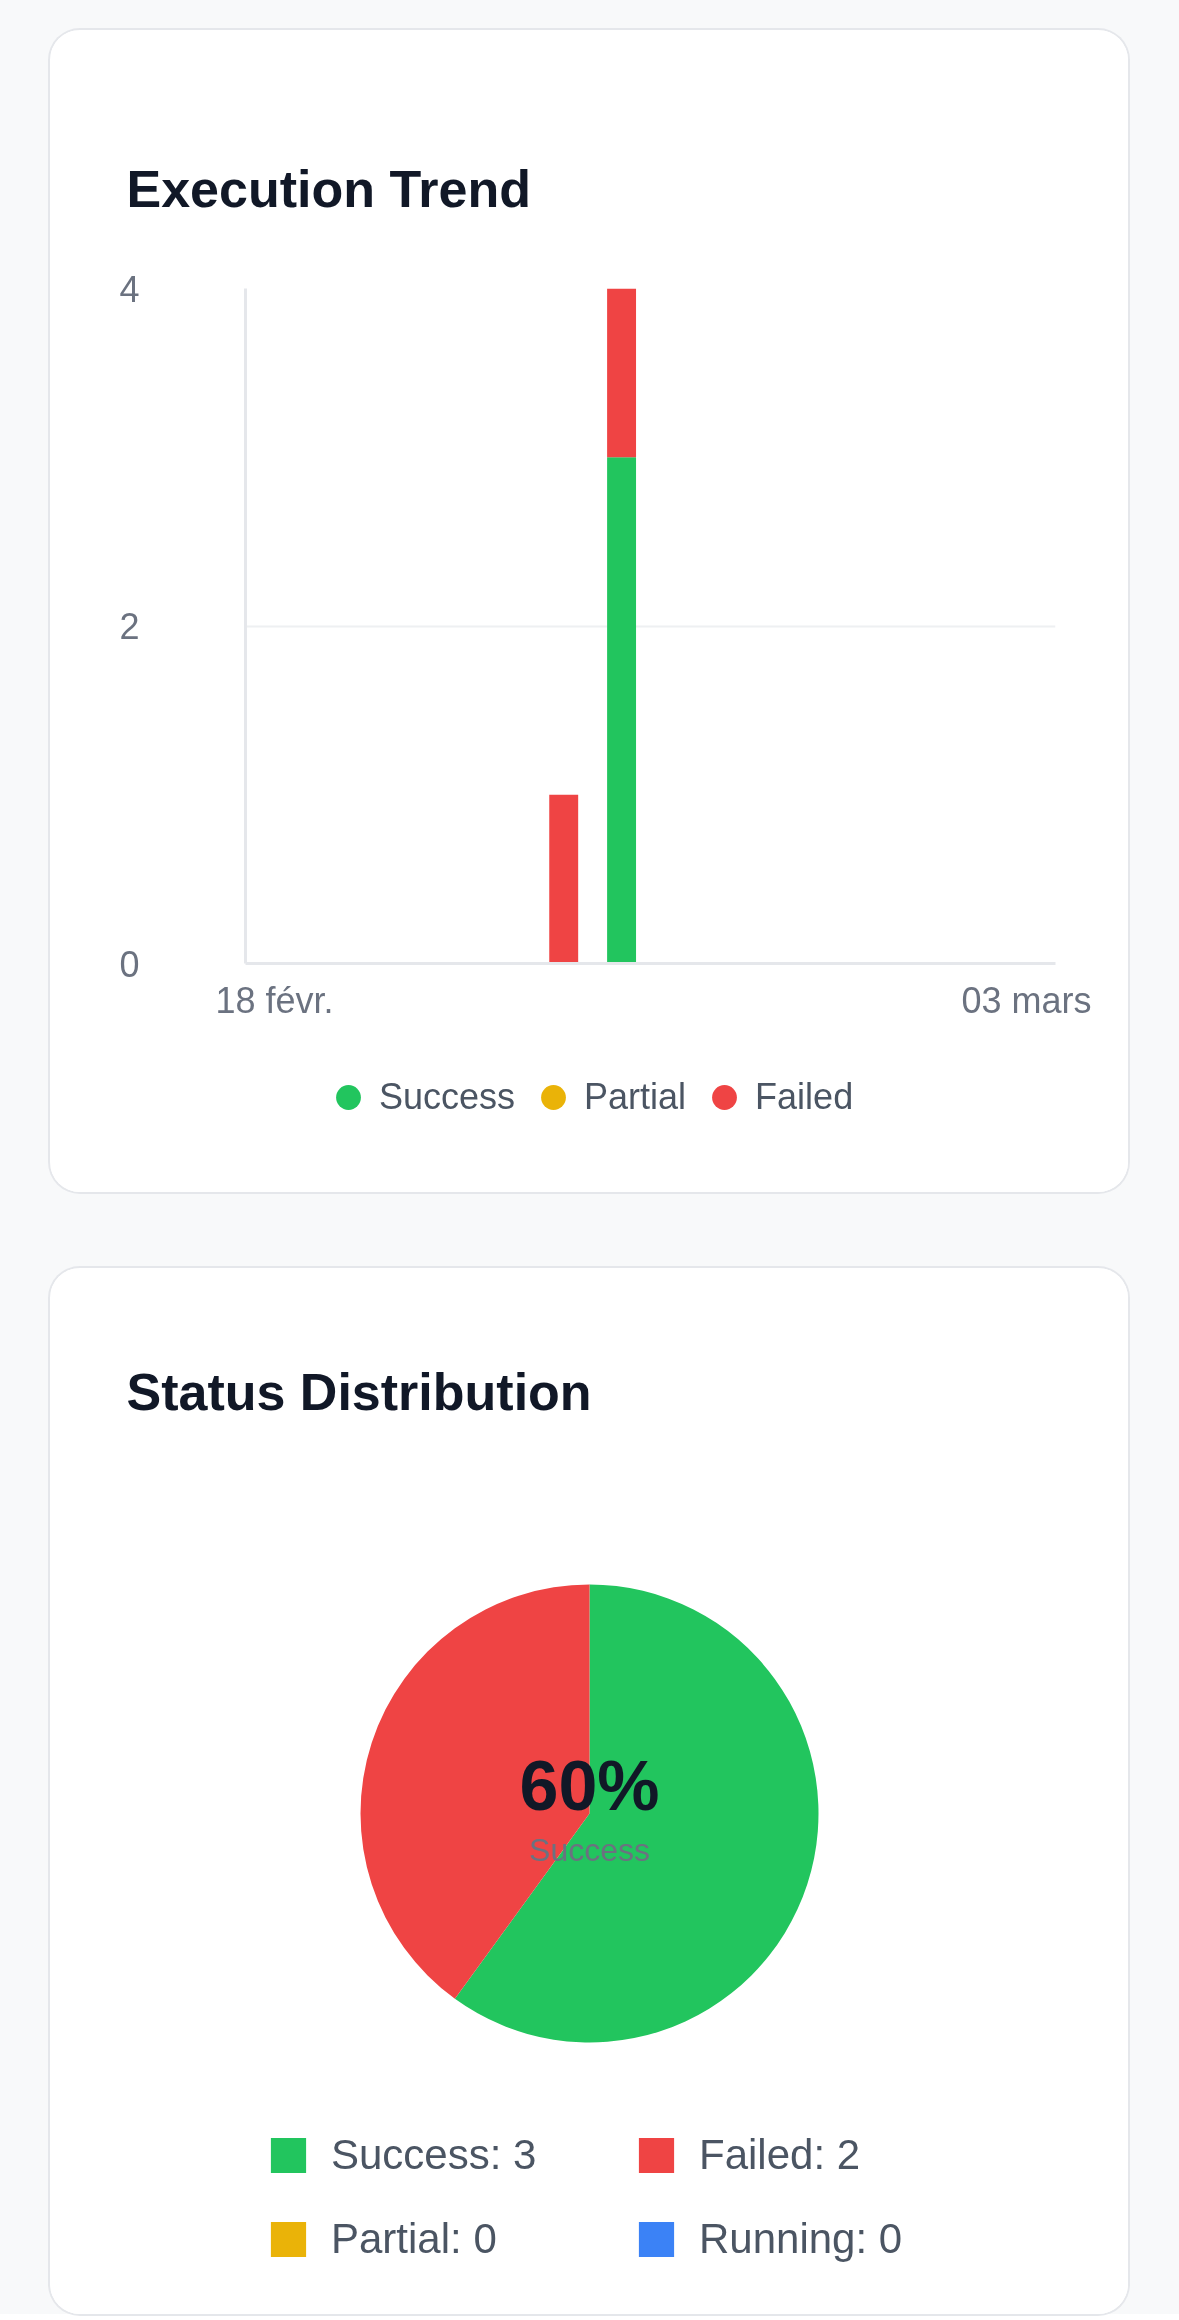 This screenshot has width=1179, height=2320. What do you see at coordinates (274, 1000) in the screenshot?
I see `x-tick-label: 18 févr.` at bounding box center [274, 1000].